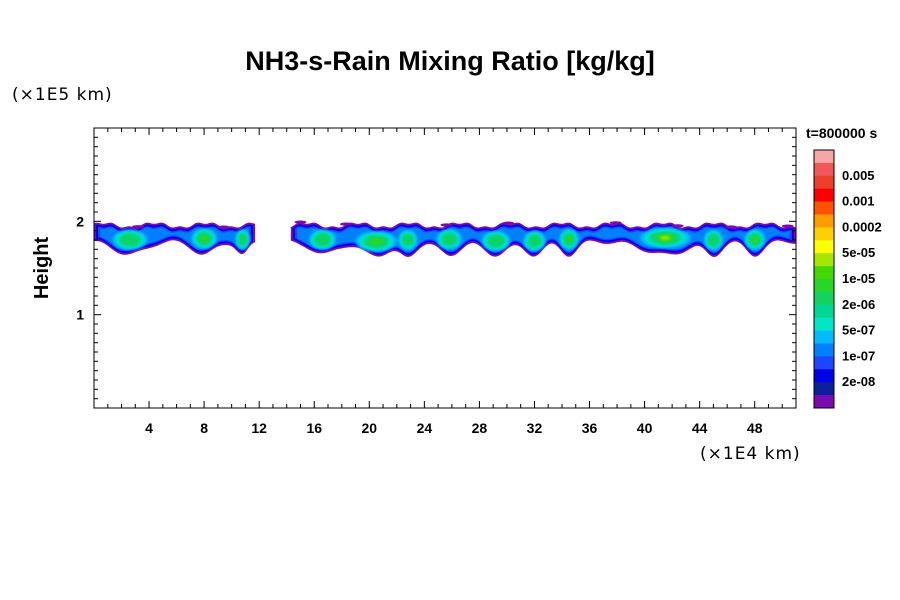 Image resolution: width=900 pixels, height=600 pixels. I want to click on x-tick-label: 4, so click(149, 428).